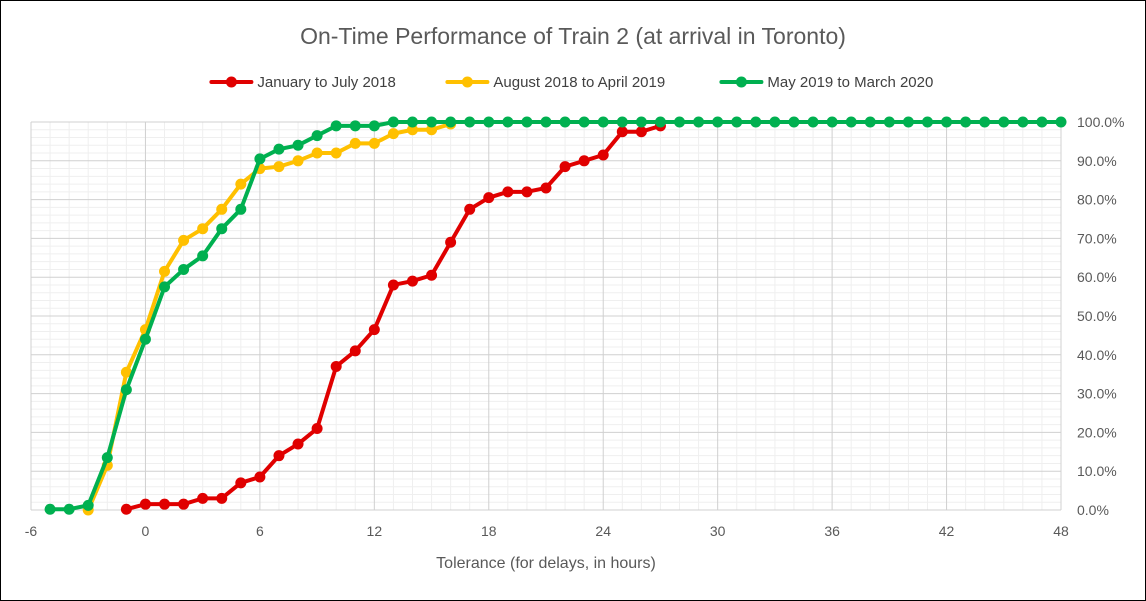 This screenshot has width=1146, height=601. What do you see at coordinates (1097, 432) in the screenshot?
I see `y-tick-label: 20.0%` at bounding box center [1097, 432].